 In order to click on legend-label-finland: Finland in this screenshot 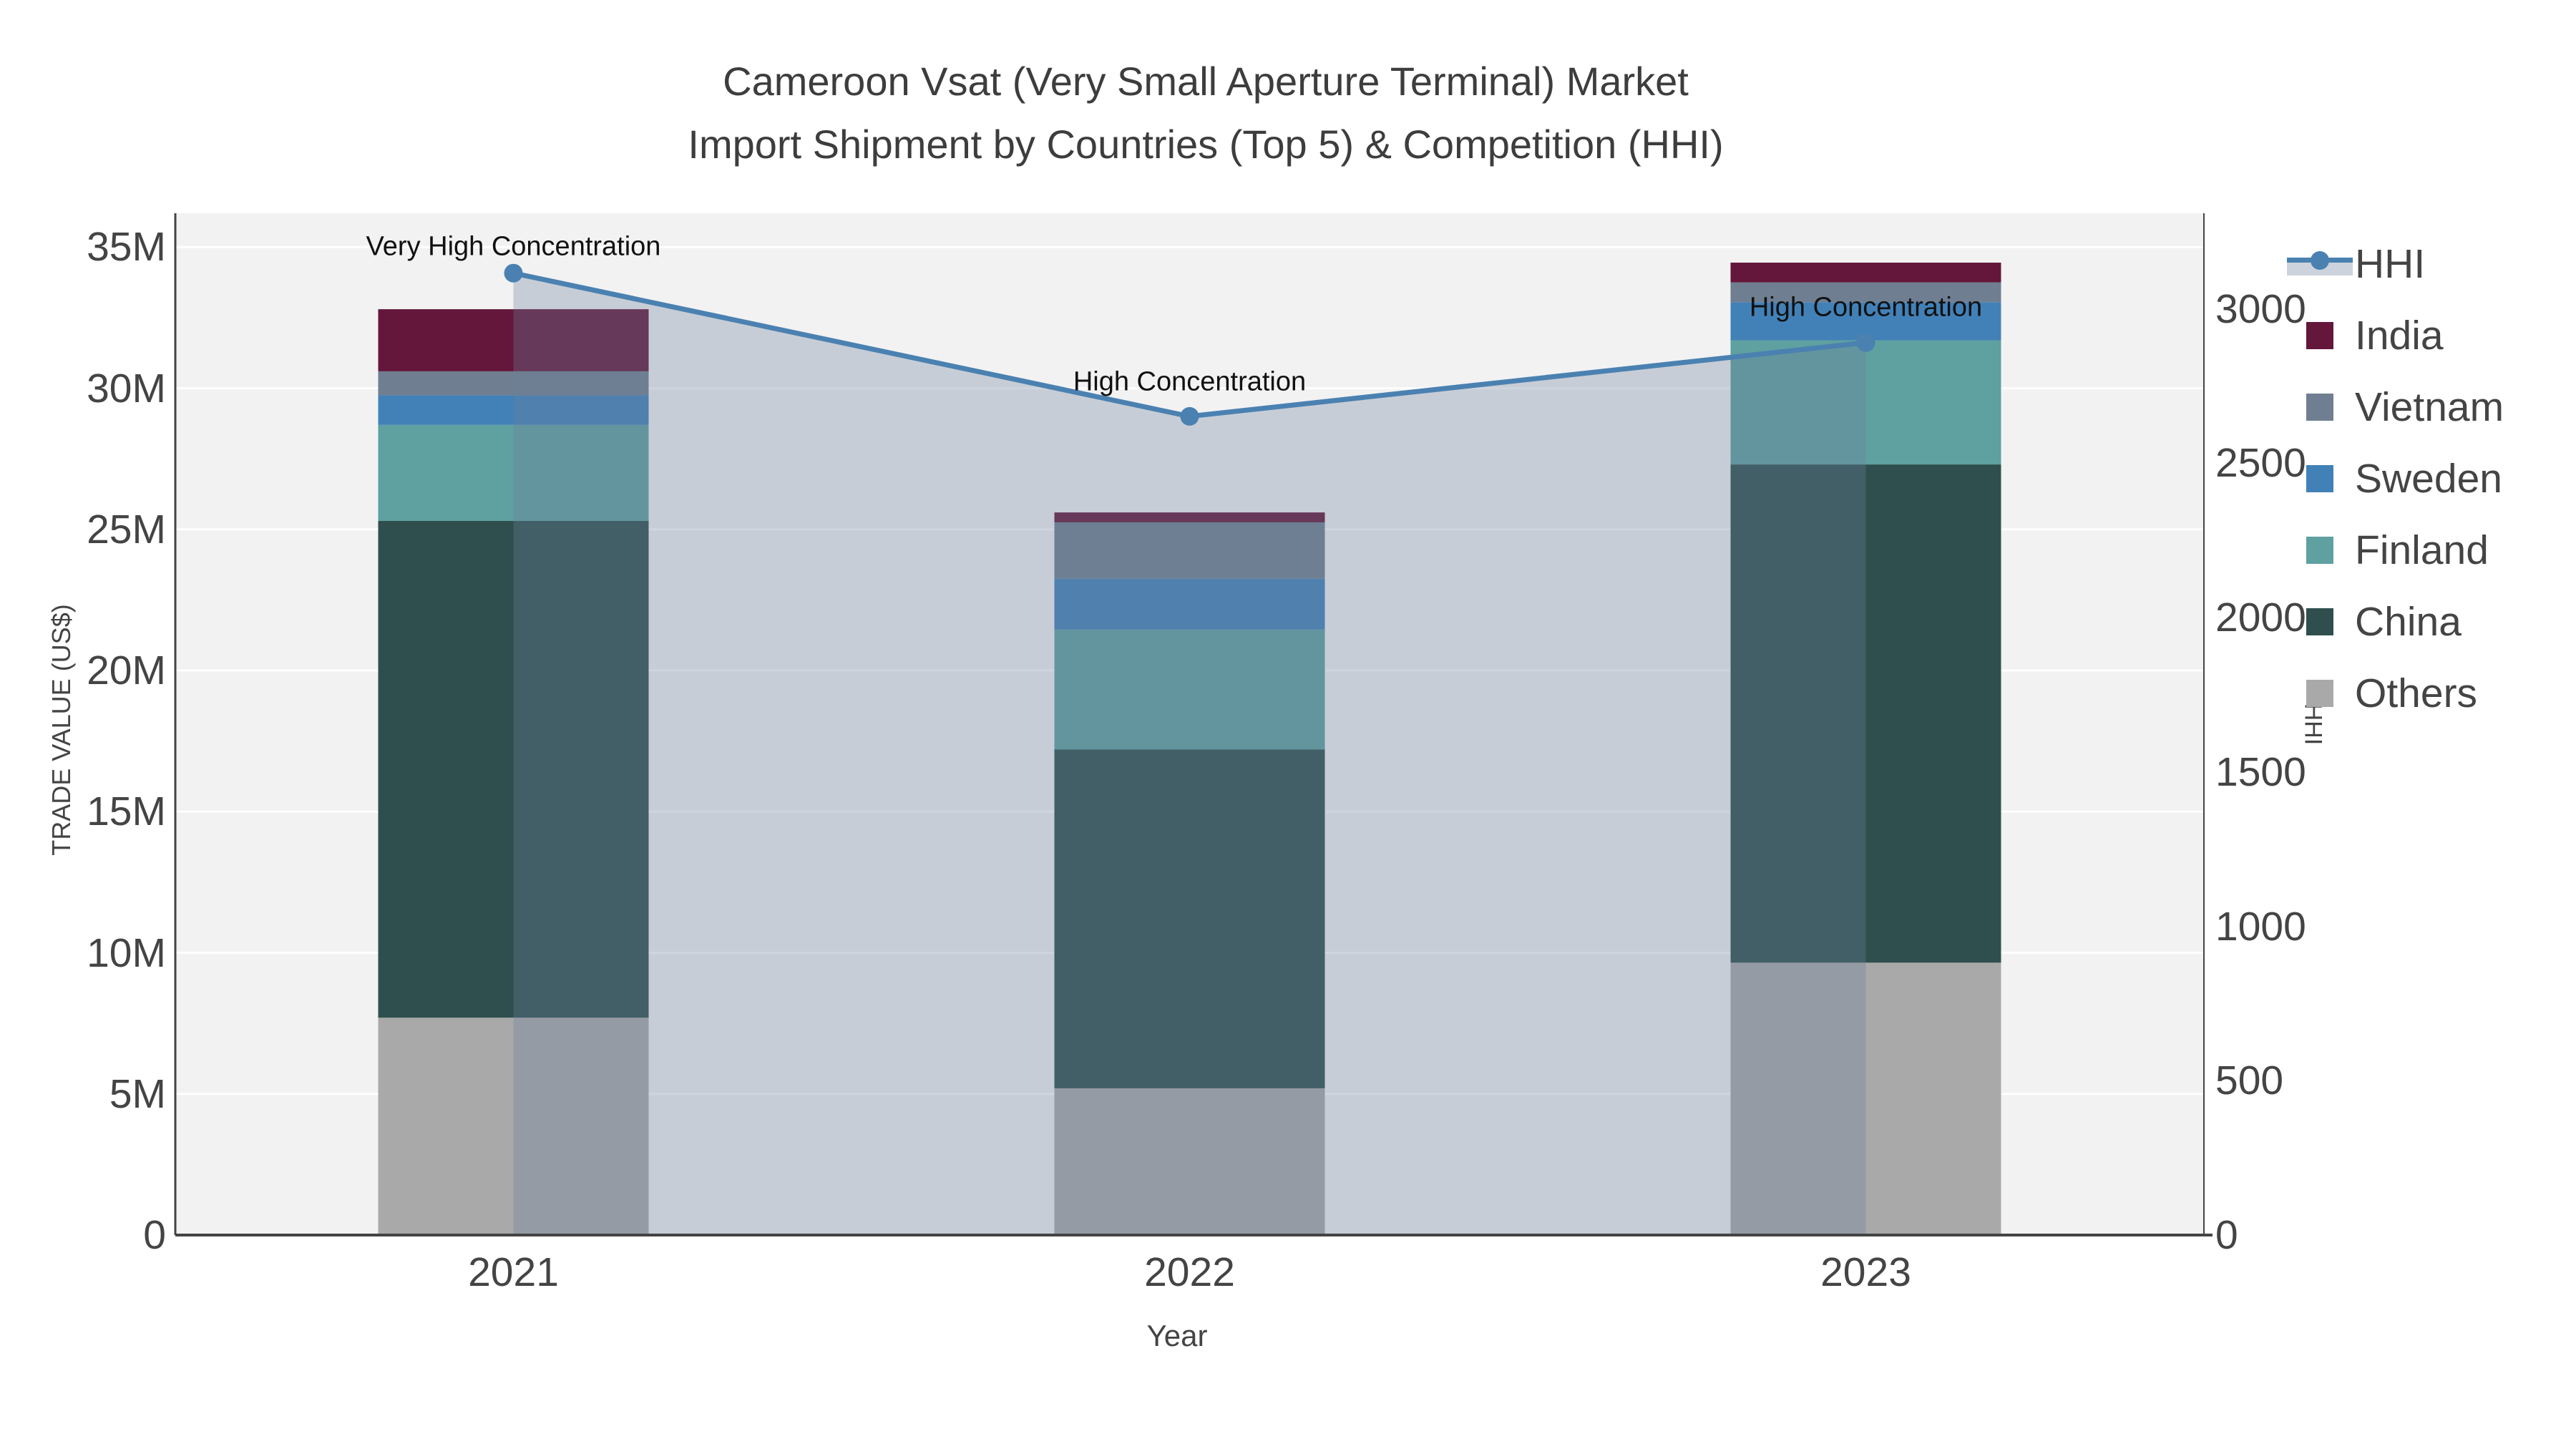, I will do `click(2422, 550)`.